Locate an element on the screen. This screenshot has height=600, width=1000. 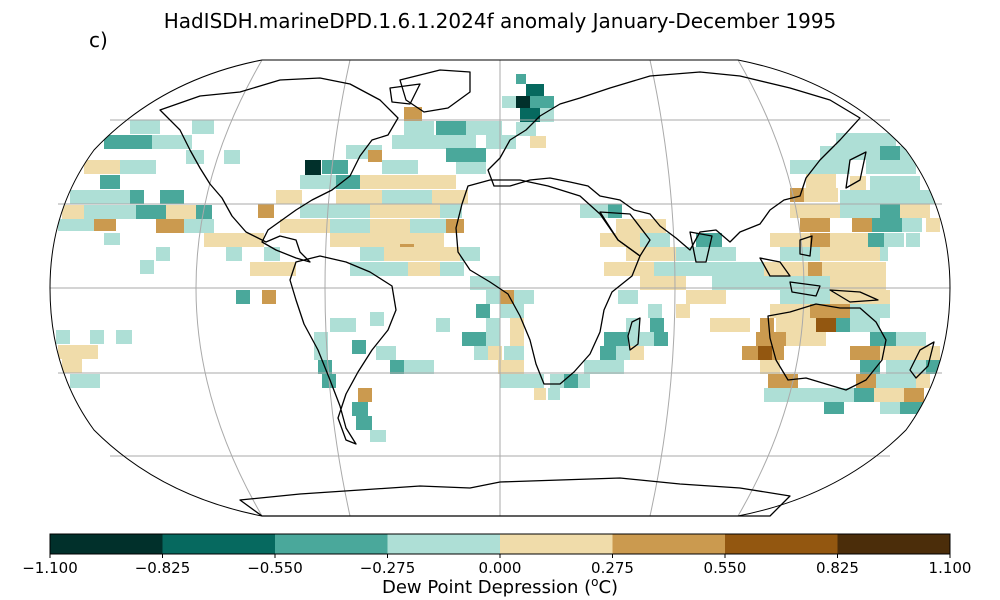
colorbar-tick-label: 0.000 is located at coordinates (500, 568).